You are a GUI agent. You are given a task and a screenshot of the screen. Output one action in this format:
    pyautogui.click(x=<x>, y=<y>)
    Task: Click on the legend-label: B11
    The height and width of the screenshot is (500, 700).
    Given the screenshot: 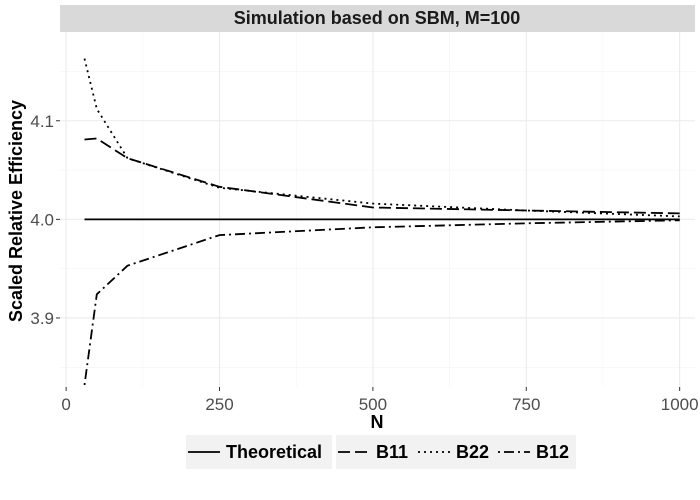 What is the action you would take?
    pyautogui.click(x=392, y=452)
    